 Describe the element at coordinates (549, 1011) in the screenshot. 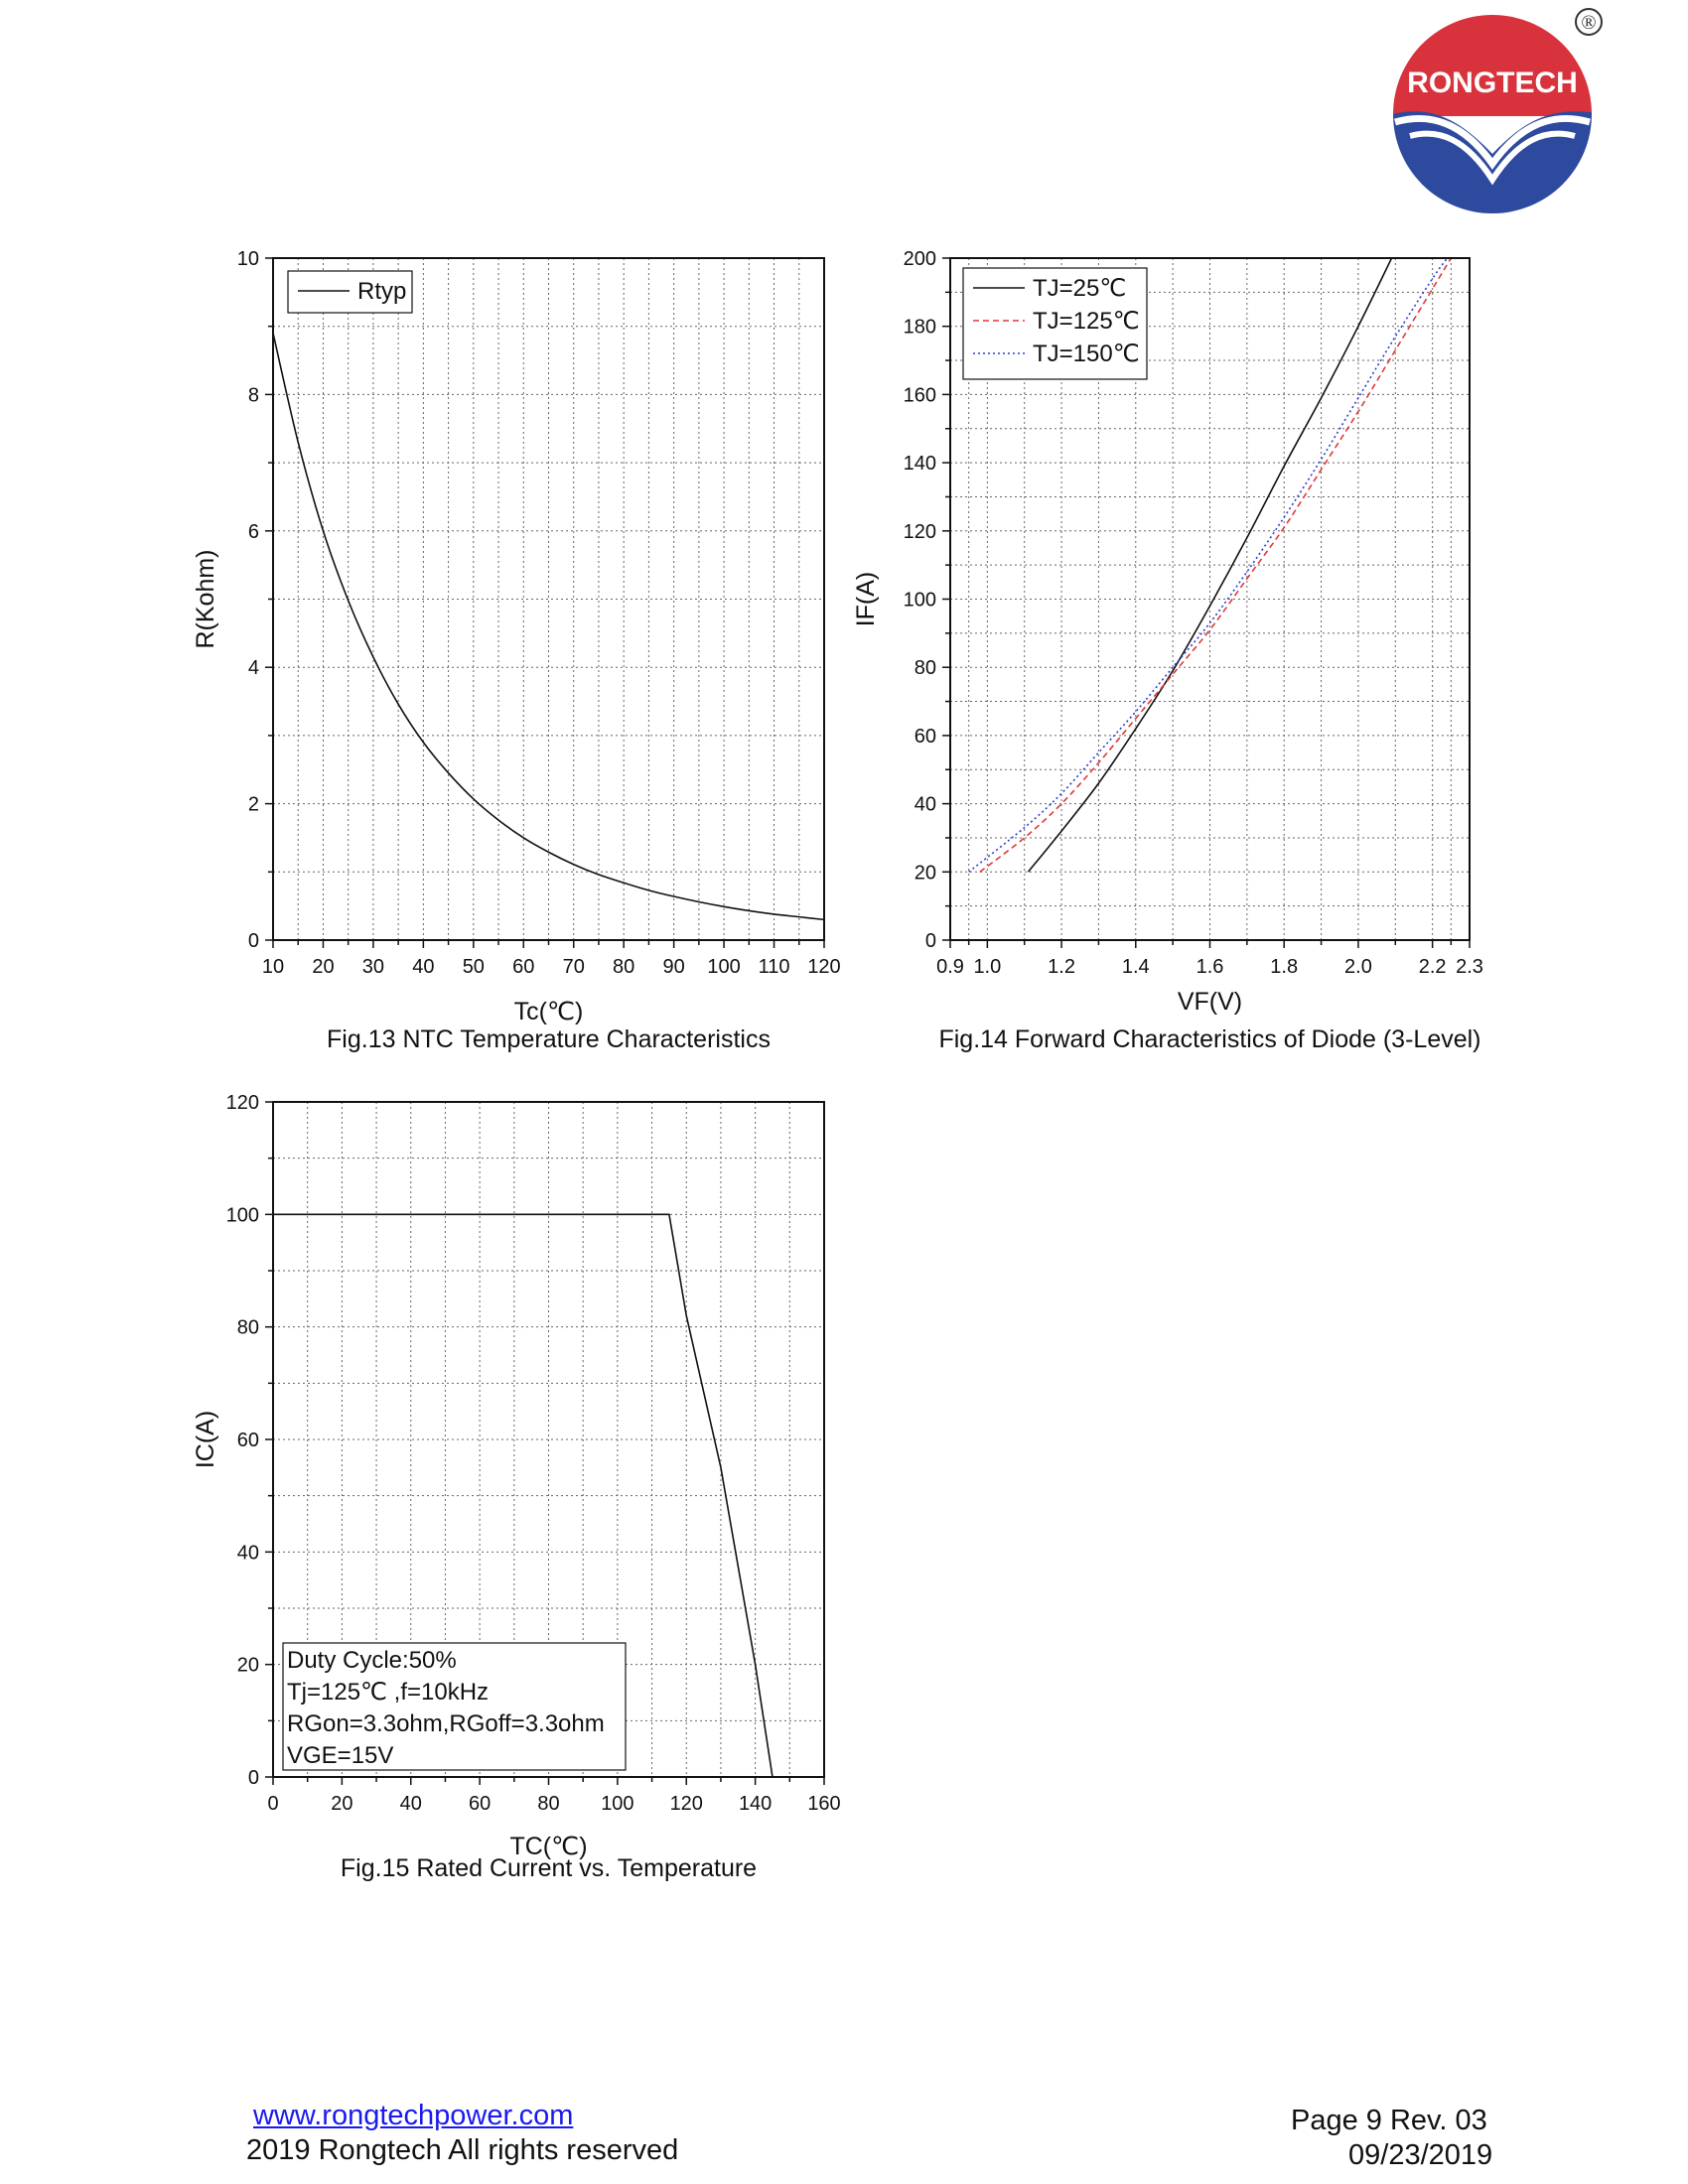

I see `x-axis-label: Tc(℃)` at that location.